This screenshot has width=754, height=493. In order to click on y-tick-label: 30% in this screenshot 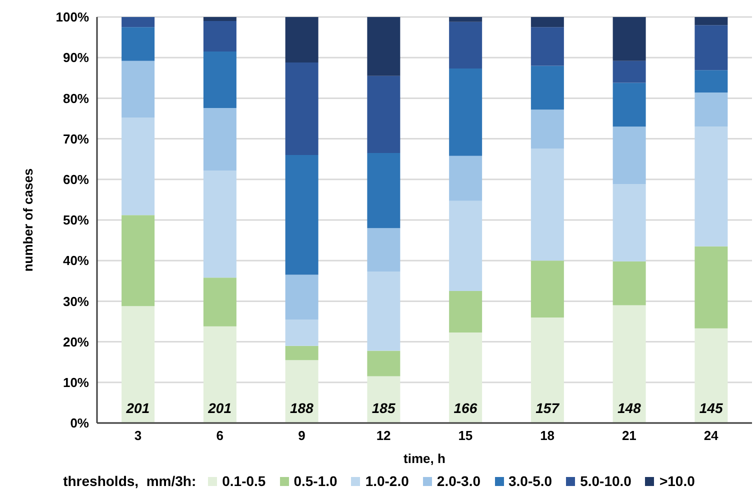, I will do `click(76, 301)`.